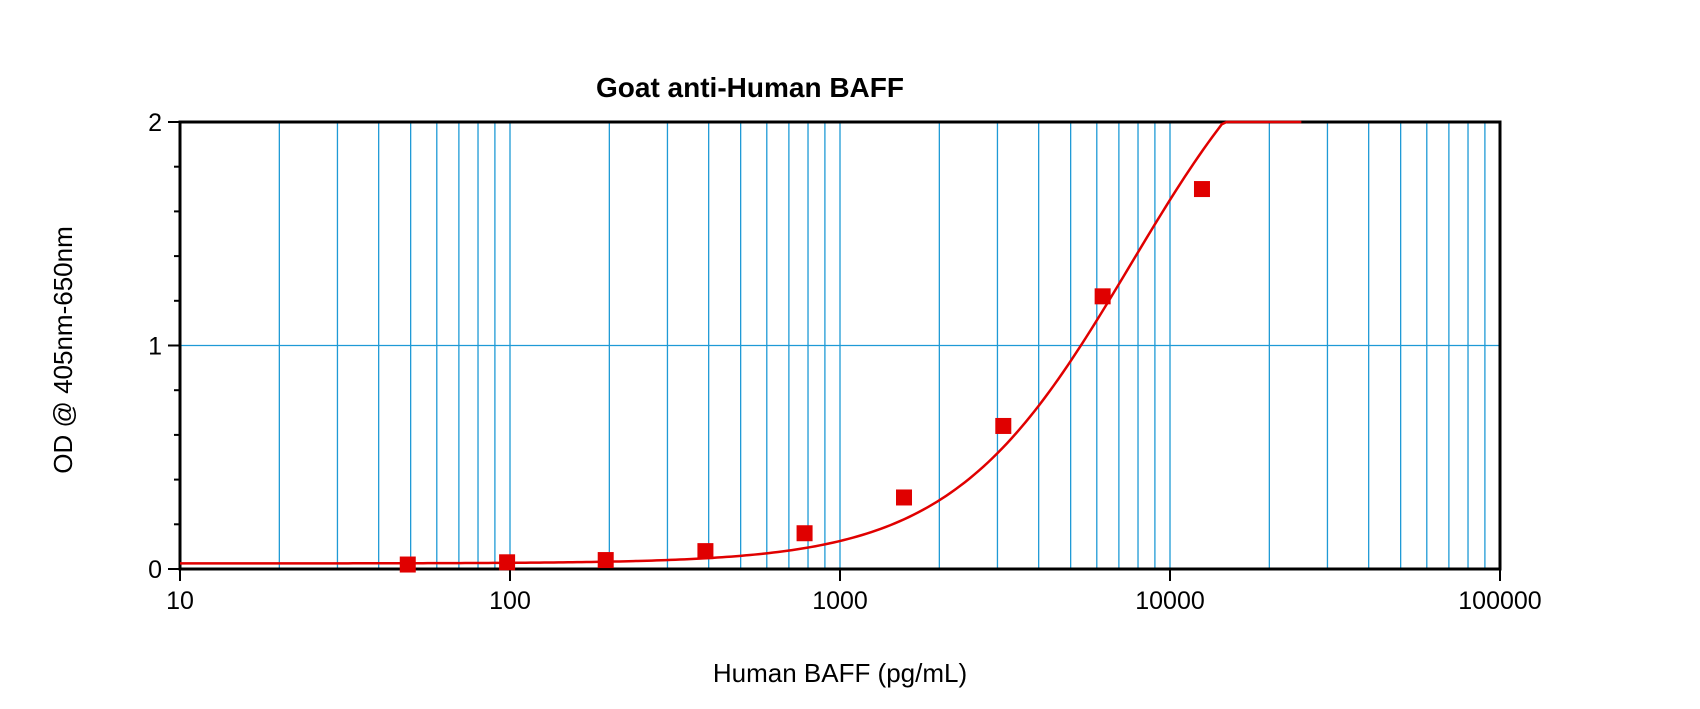 Image resolution: width=1700 pixels, height=709 pixels. I want to click on y-tick-labels: 0 1 2, so click(155, 346).